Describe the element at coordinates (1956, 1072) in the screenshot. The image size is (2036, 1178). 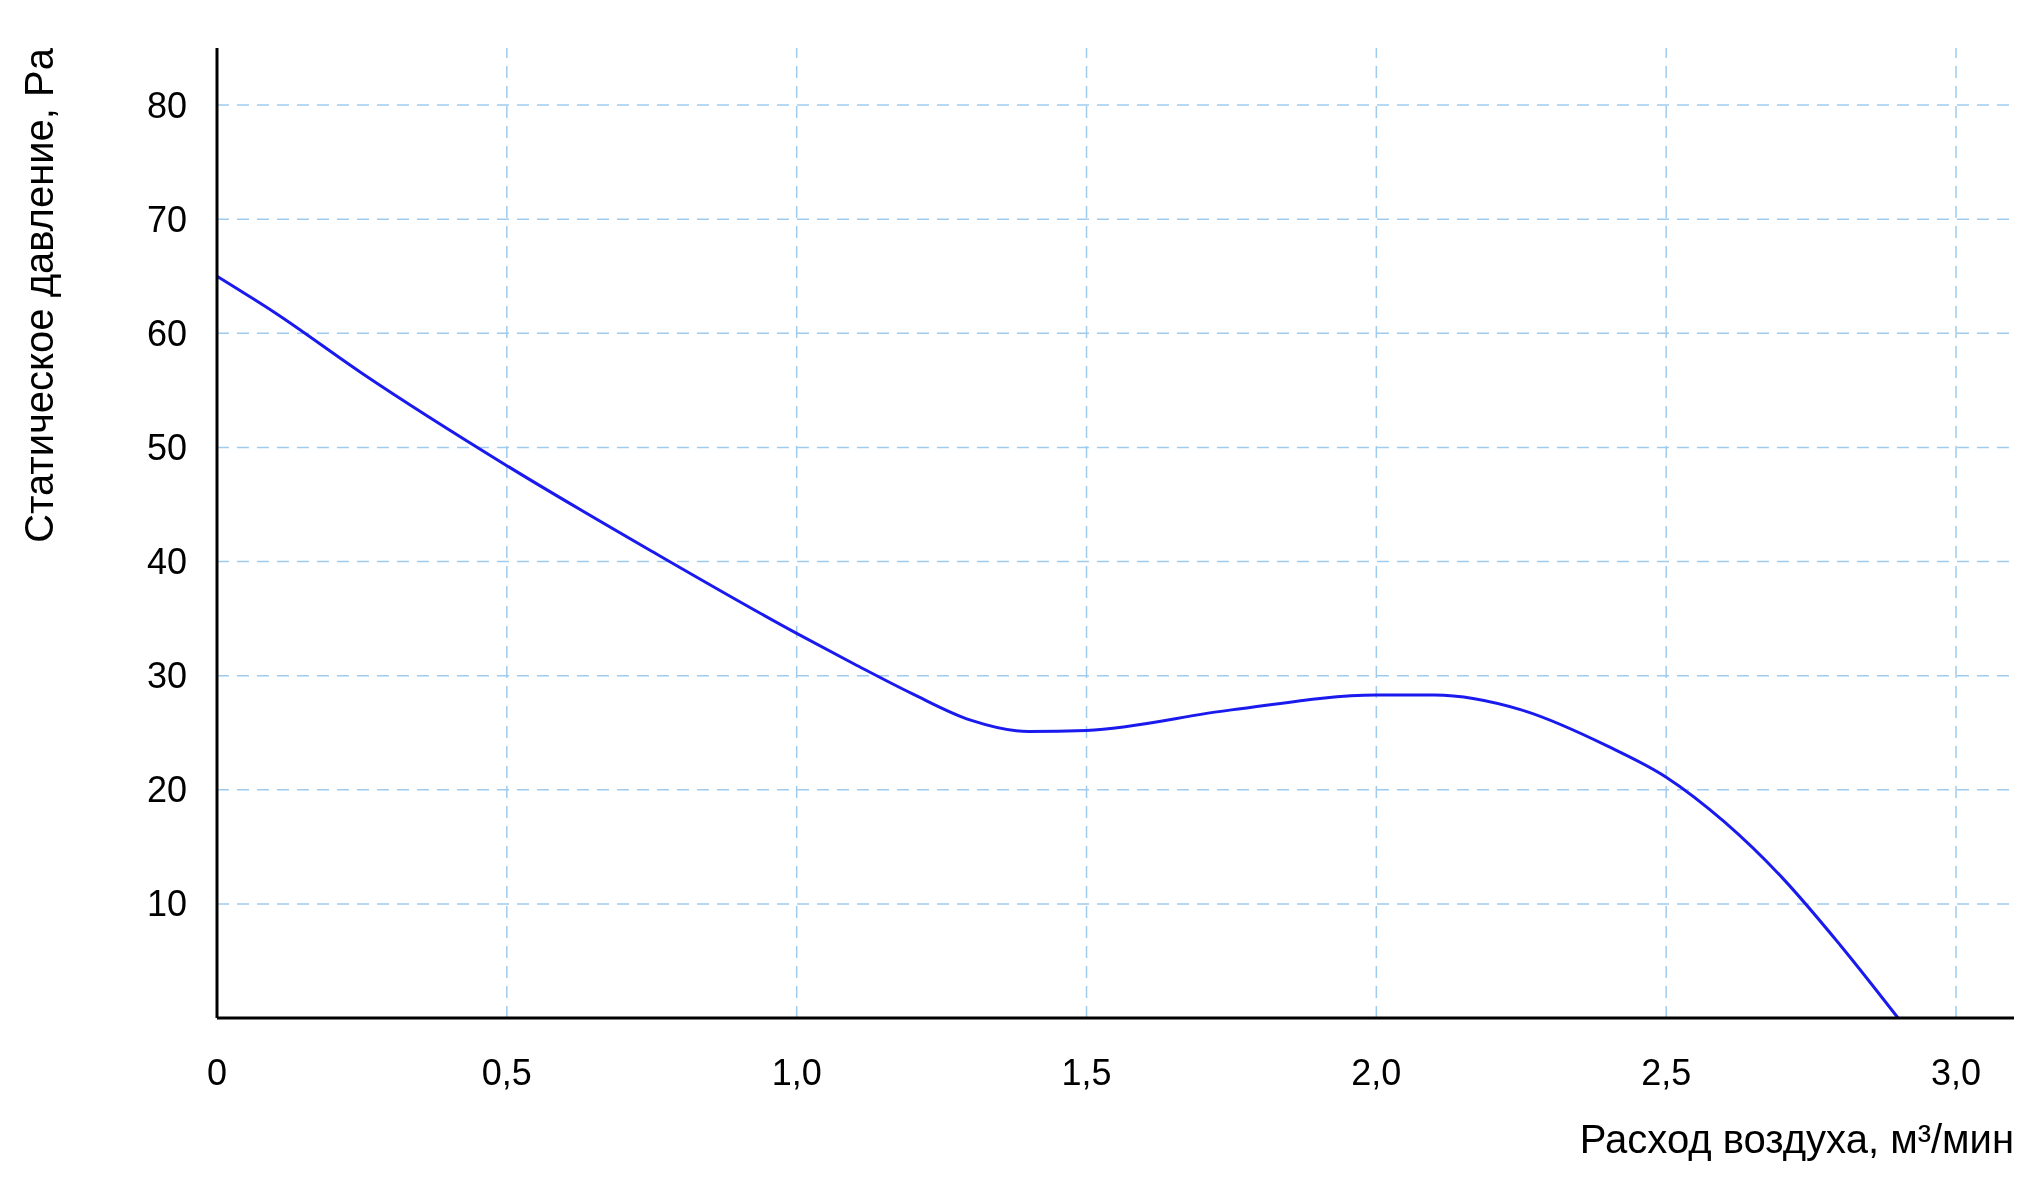
I see `x-tick-label: 3,0` at that location.